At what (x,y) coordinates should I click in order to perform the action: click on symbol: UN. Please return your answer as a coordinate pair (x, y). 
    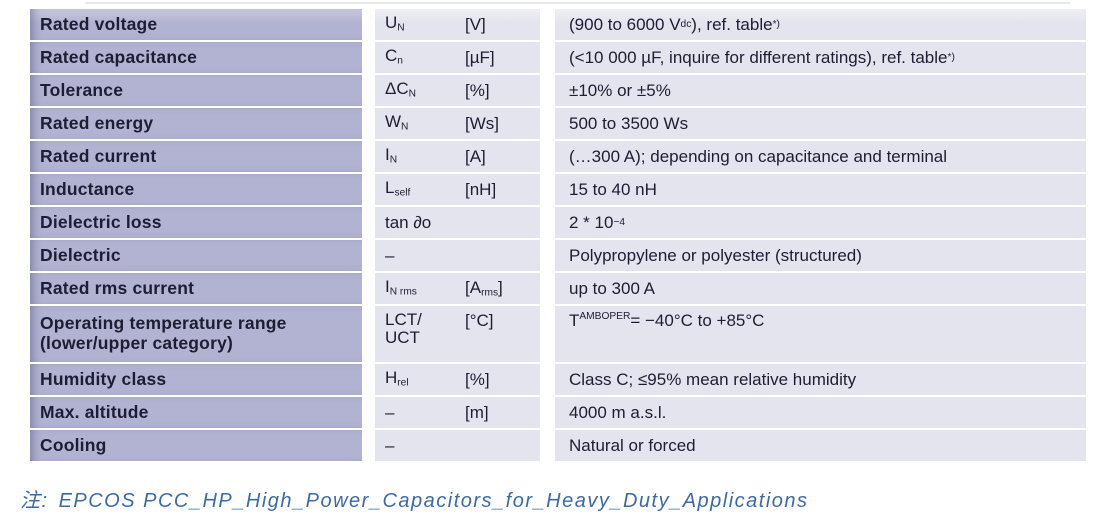
    Looking at the image, I should click on (395, 23).